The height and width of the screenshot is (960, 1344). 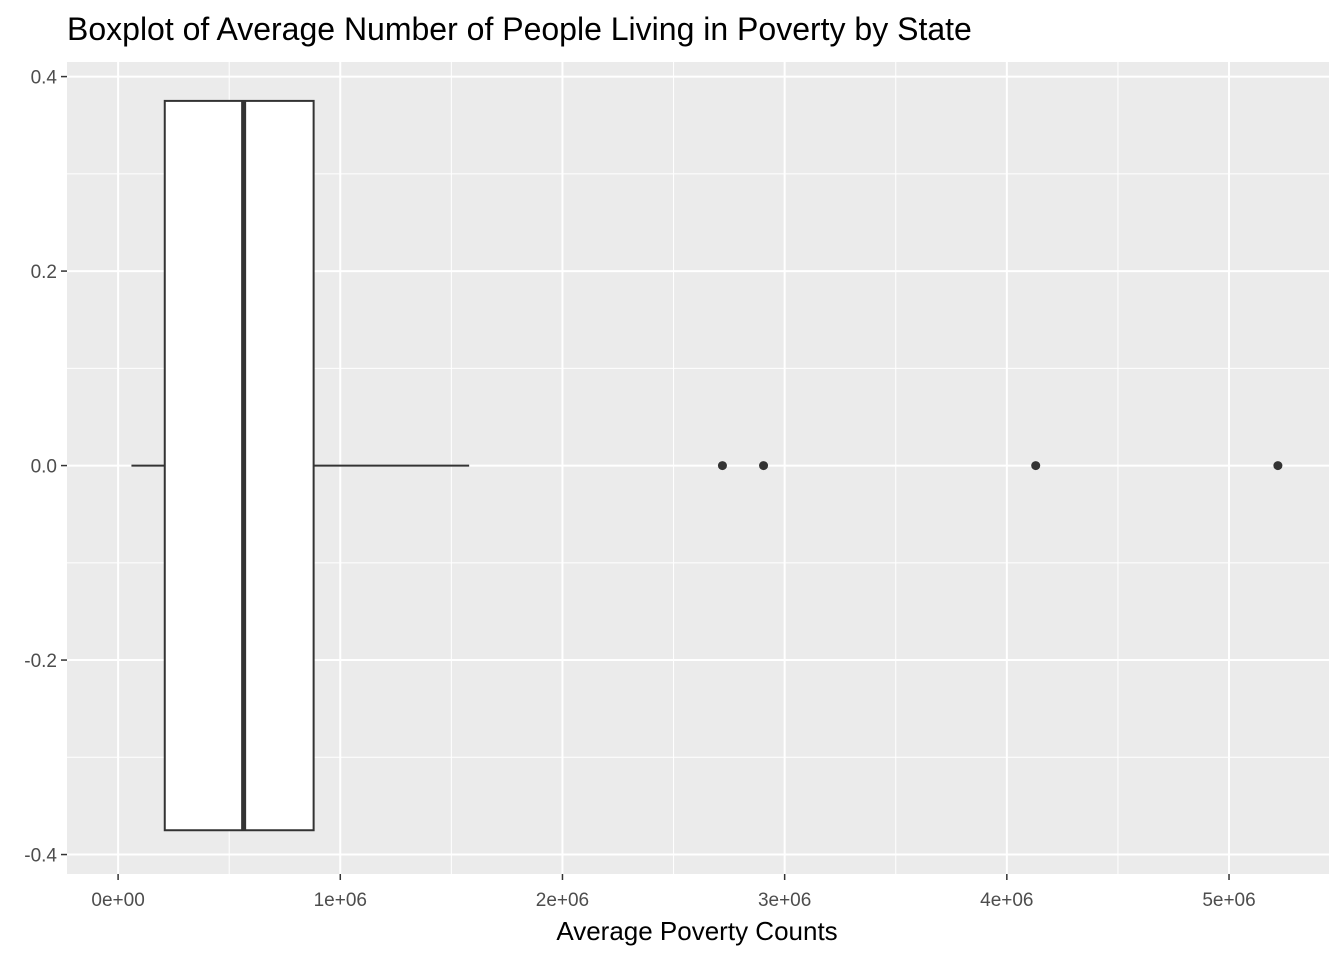 What do you see at coordinates (673, 892) in the screenshot?
I see `x-axis: 0e+00 1e+06 2e+06 3e+06 4e+06 5e+06` at bounding box center [673, 892].